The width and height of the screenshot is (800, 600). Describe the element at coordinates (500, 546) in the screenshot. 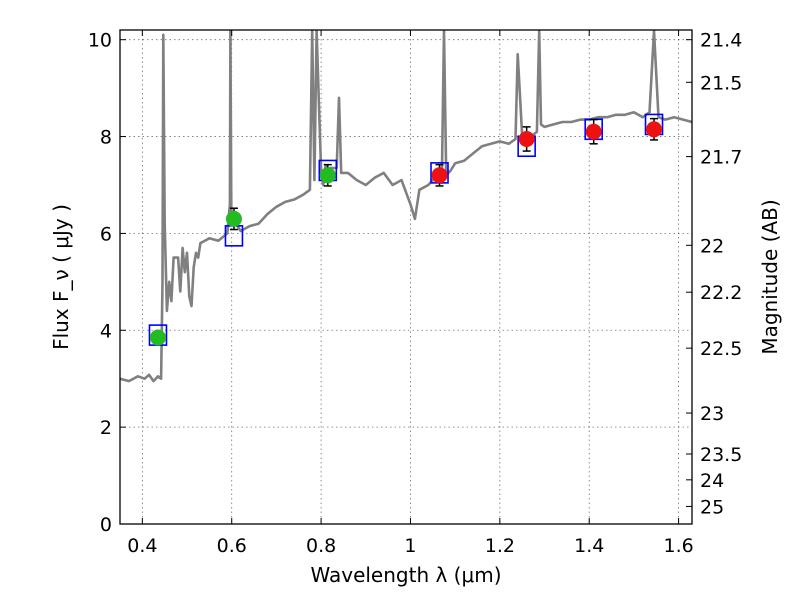

I see `x-tick-label: 1.2` at that location.